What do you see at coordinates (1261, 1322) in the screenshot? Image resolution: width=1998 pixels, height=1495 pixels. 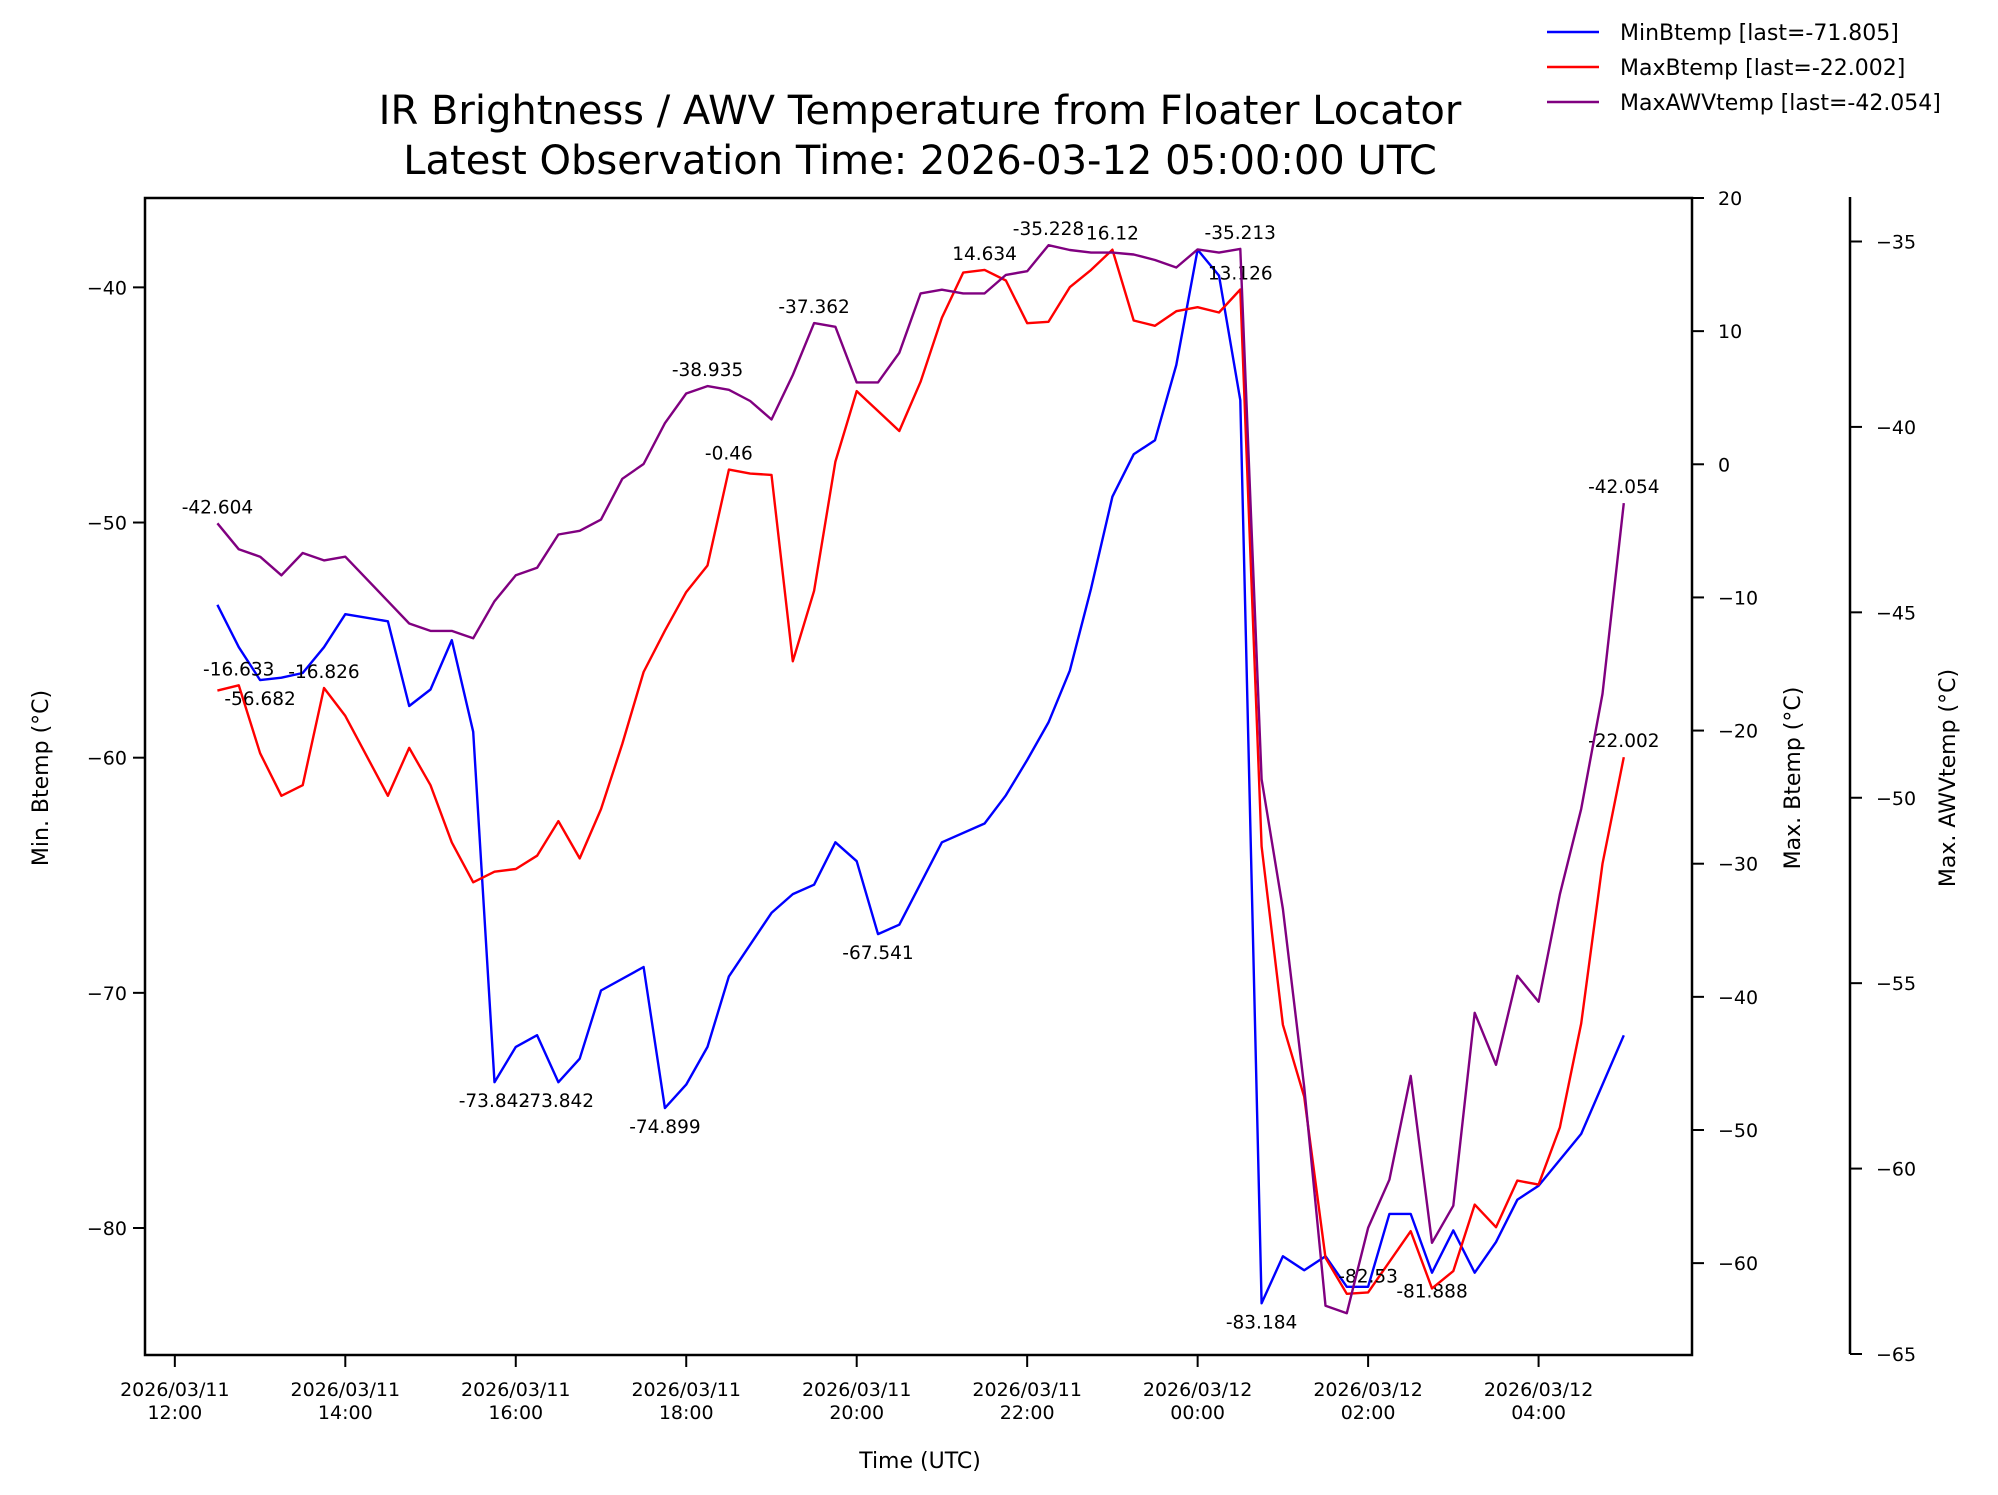 I see `data-label: -83.184` at bounding box center [1261, 1322].